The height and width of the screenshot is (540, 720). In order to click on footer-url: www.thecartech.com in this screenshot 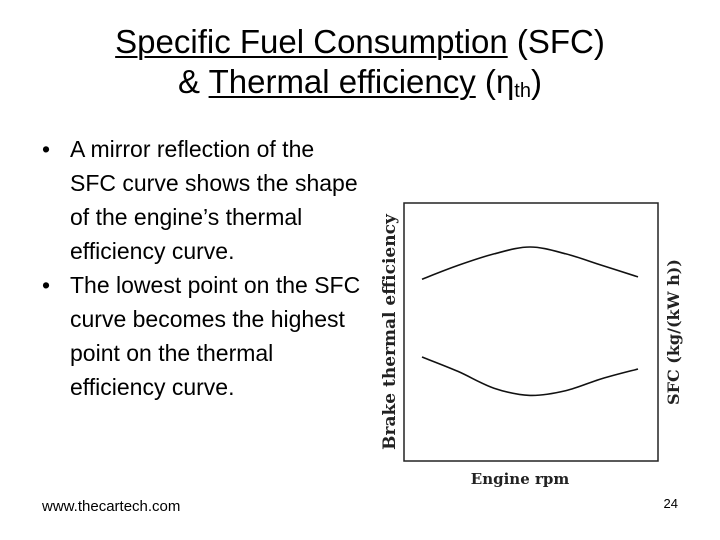, I will do `click(111, 506)`.